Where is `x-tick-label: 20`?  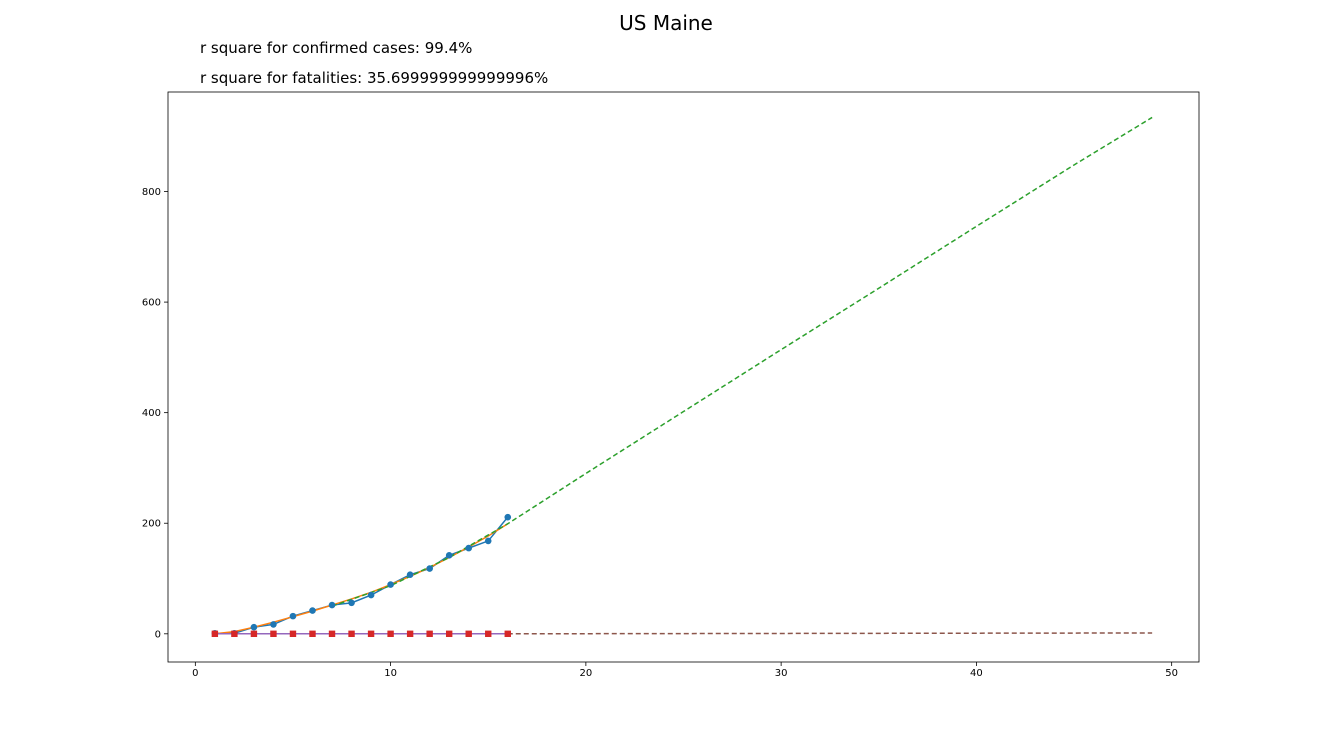 x-tick-label: 20 is located at coordinates (586, 673).